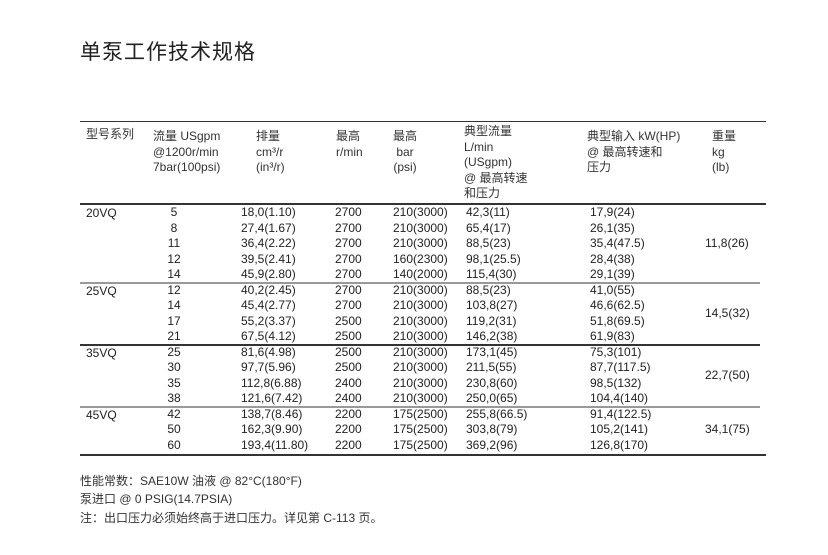  I want to click on flow-cell: 25, so click(174, 351).